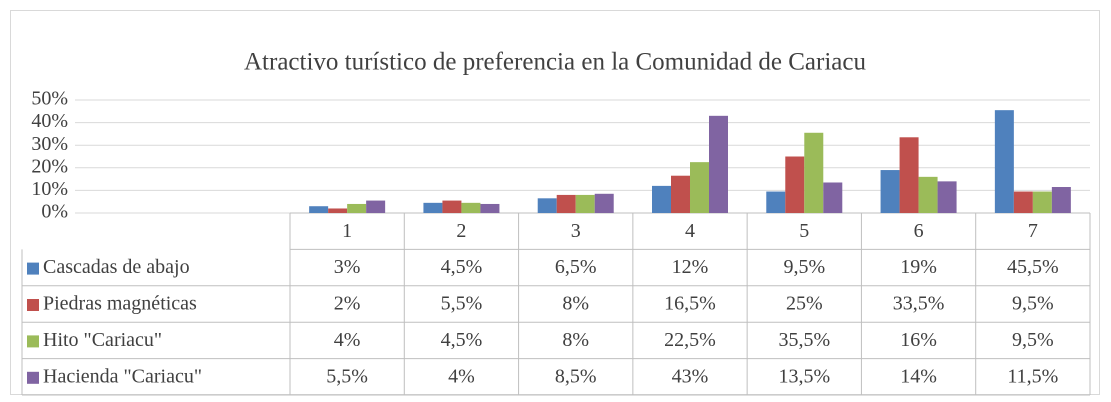 The width and height of the screenshot is (1111, 402). I want to click on legend-label: Cascadas de abajo, so click(116, 267).